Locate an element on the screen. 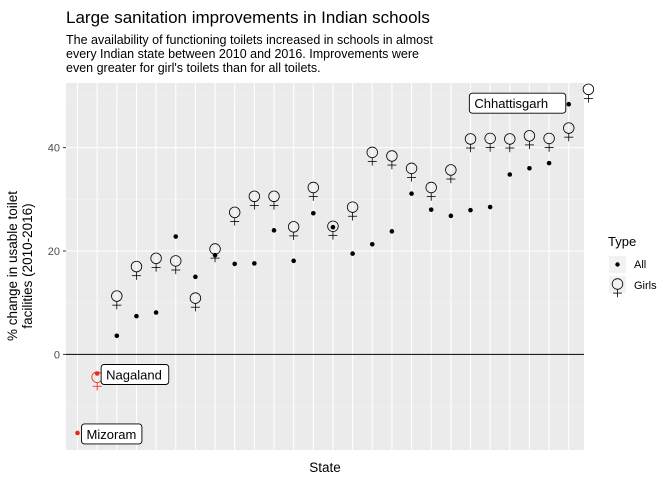  annotation: Nagaland is located at coordinates (135, 374).